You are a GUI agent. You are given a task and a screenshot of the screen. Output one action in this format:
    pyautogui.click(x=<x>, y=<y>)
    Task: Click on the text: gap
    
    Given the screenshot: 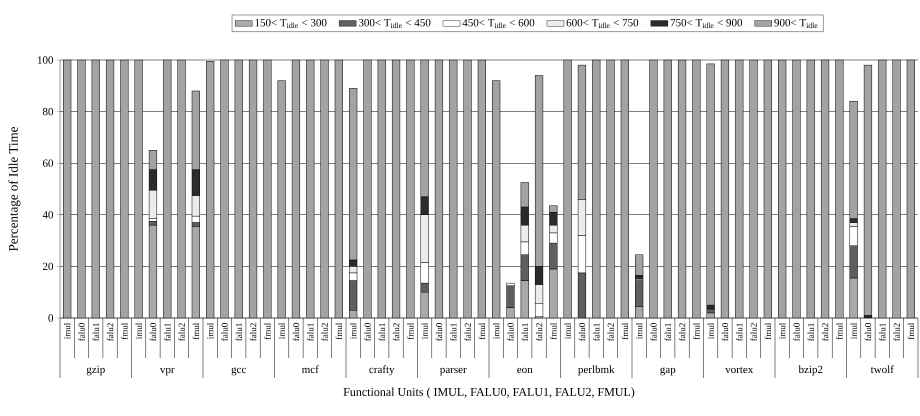 What is the action you would take?
    pyautogui.click(x=668, y=371)
    